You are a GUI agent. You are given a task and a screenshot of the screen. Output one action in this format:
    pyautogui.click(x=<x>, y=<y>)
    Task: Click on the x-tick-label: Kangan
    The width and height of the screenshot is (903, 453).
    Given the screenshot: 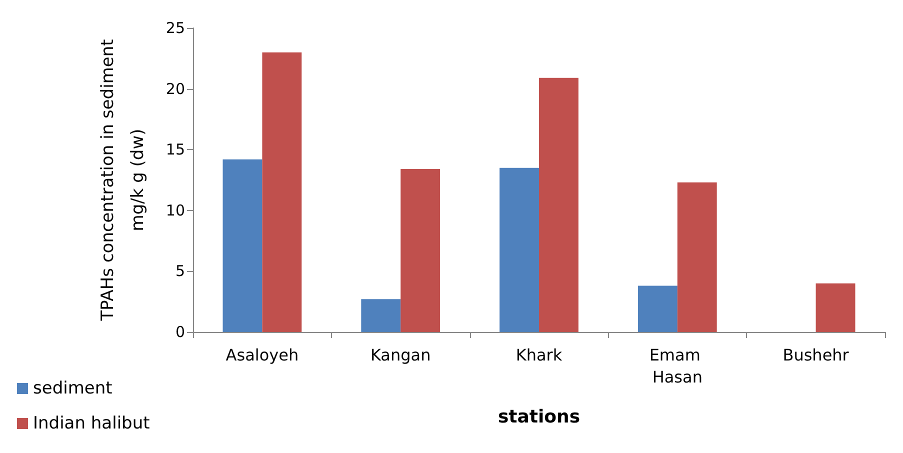 What is the action you would take?
    pyautogui.click(x=400, y=355)
    